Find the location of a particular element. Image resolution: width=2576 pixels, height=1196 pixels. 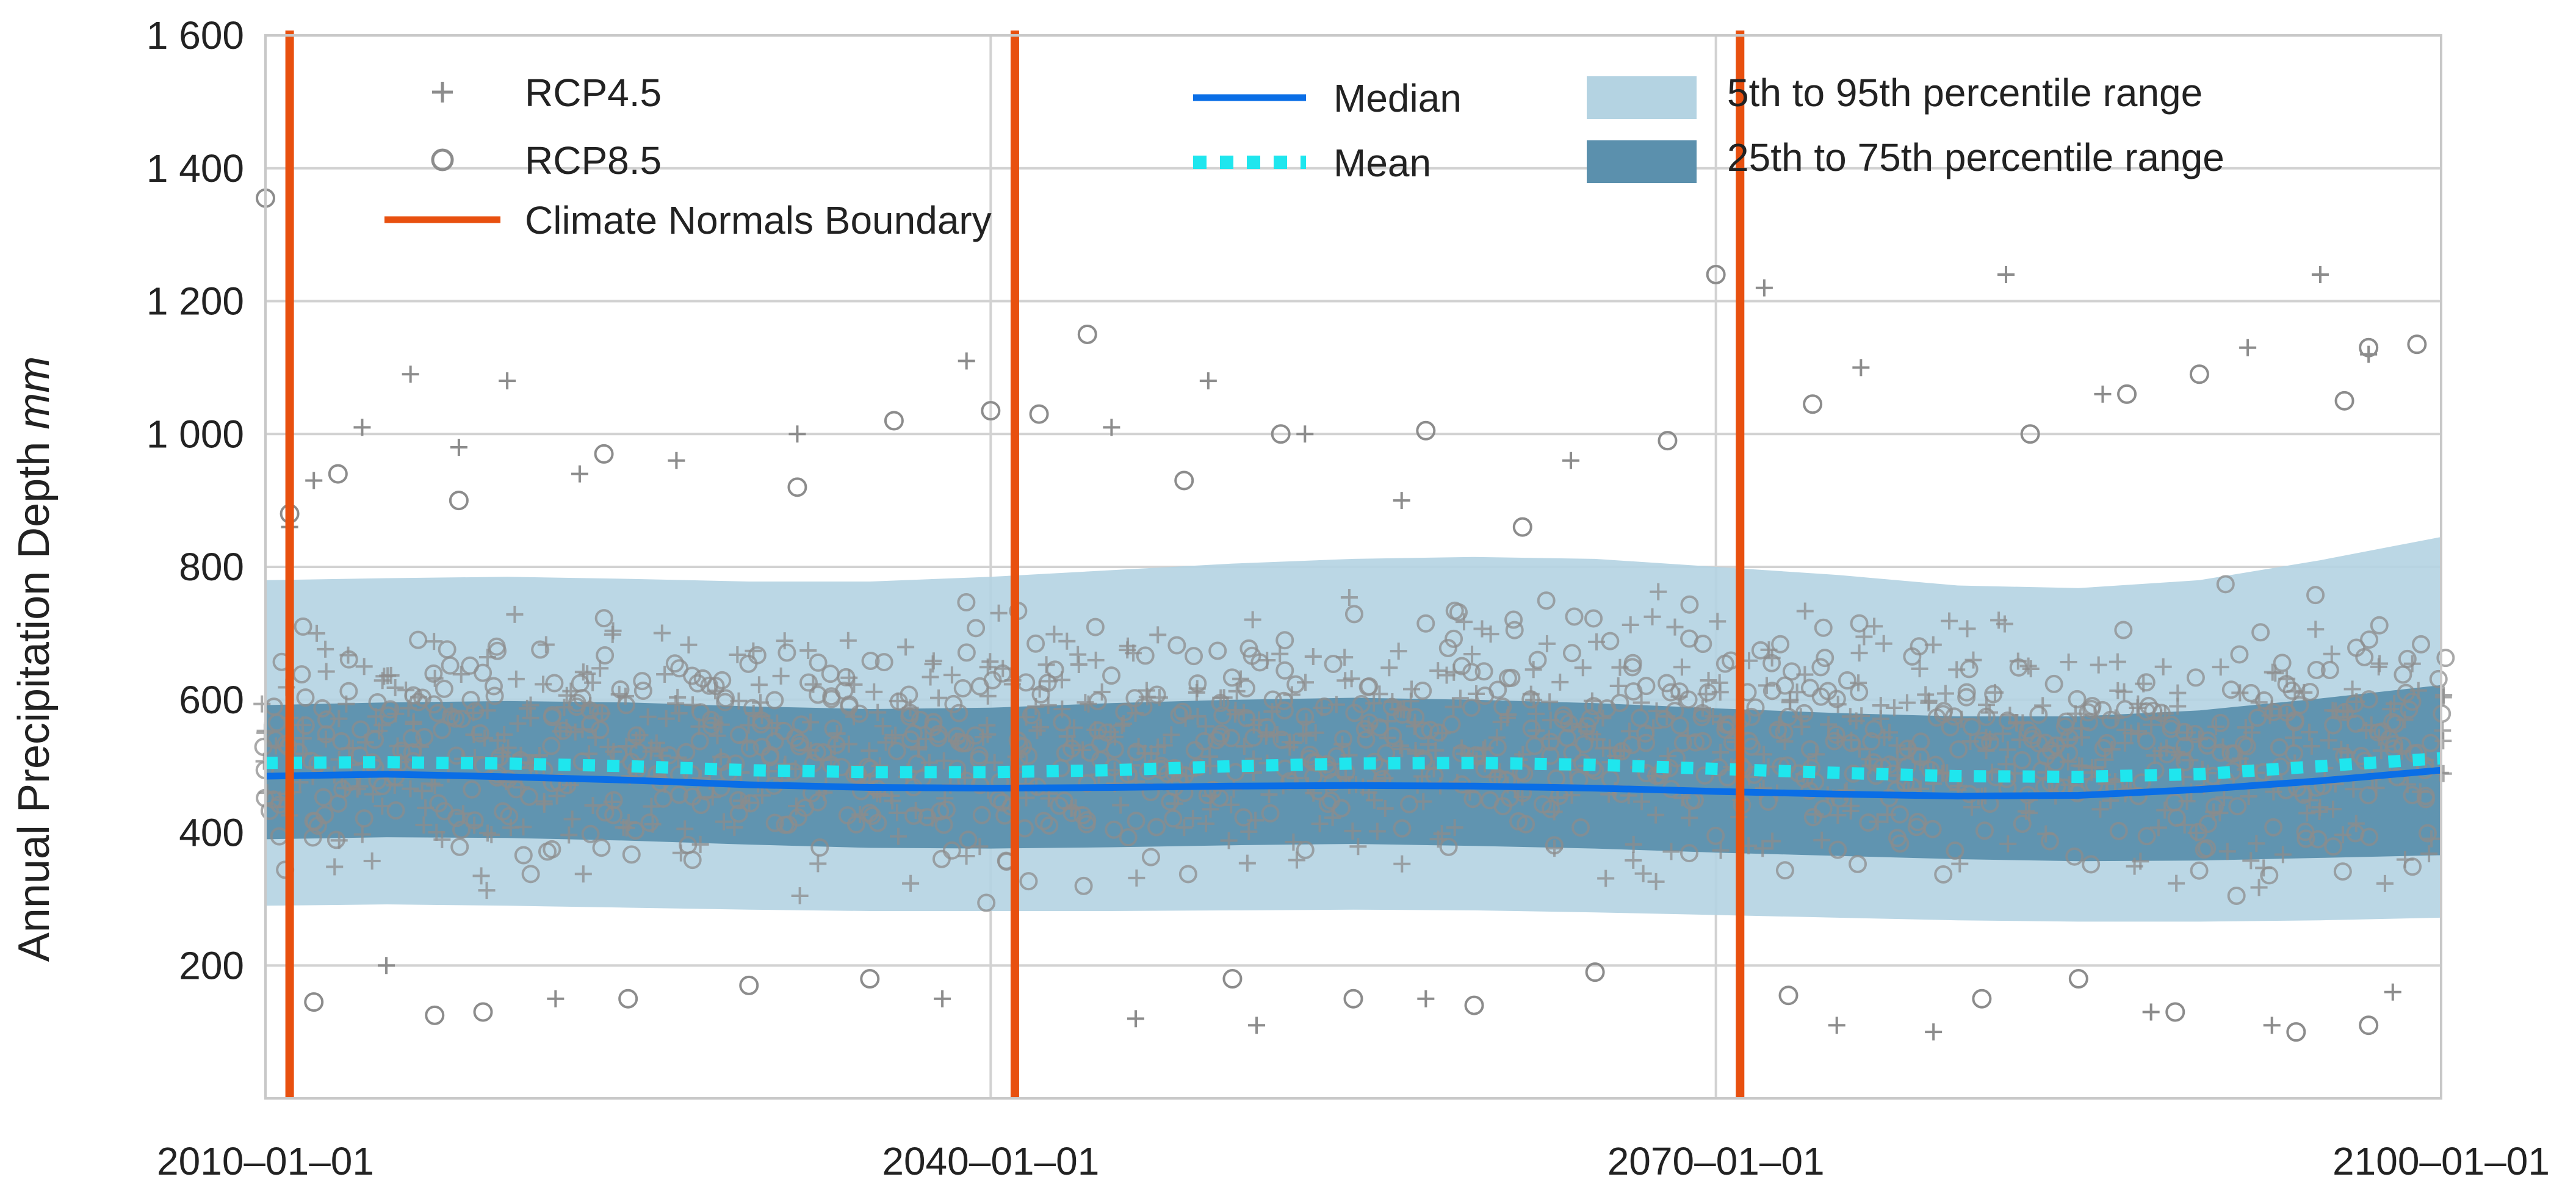

x-tick-label: 2010–01–01 is located at coordinates (265, 1161).